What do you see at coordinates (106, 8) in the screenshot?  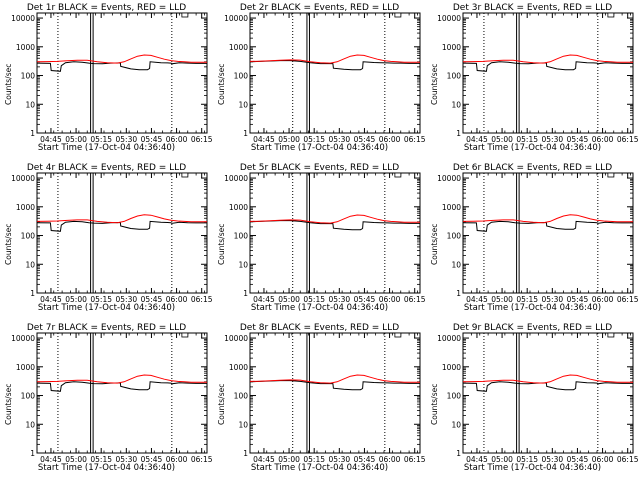 I see `chart-title: Det 1r BLACK = Events, RED = LLD` at bounding box center [106, 8].